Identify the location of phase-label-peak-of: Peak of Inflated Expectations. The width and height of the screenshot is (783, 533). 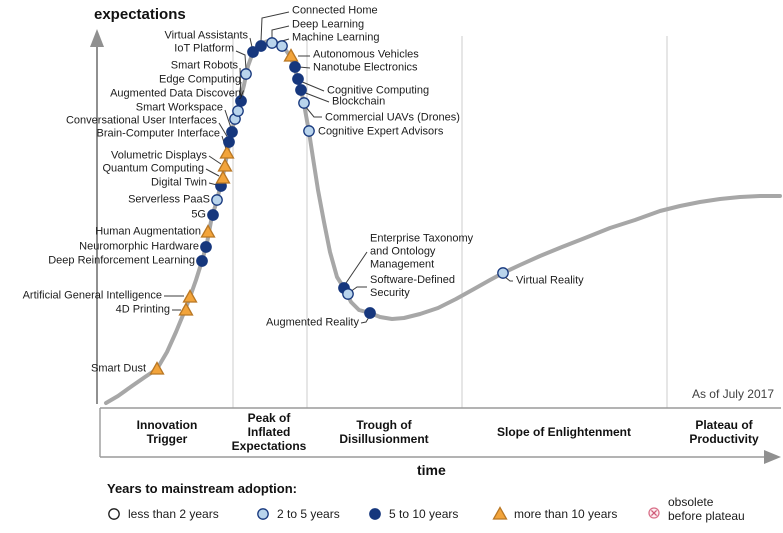
(269, 432).